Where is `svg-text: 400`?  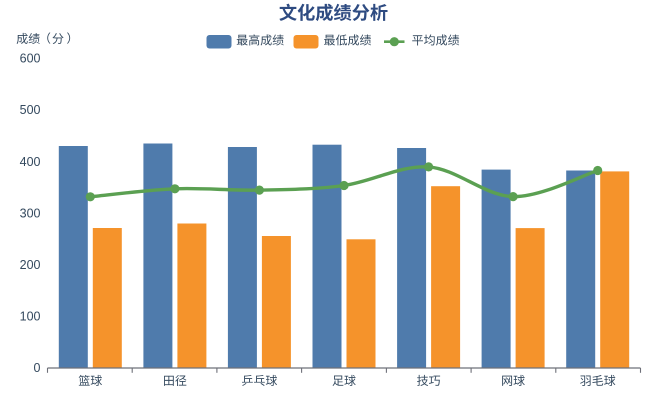
svg-text: 400 is located at coordinates (30, 162).